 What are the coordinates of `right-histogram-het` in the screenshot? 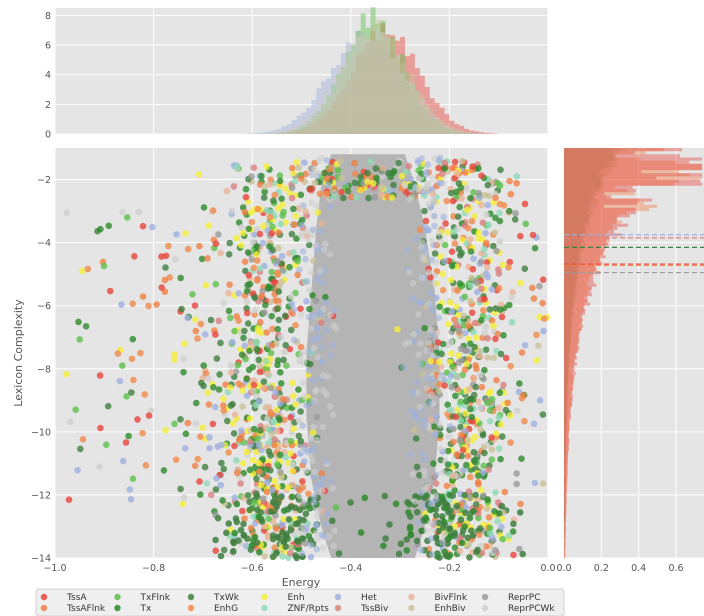 It's located at (591, 339).